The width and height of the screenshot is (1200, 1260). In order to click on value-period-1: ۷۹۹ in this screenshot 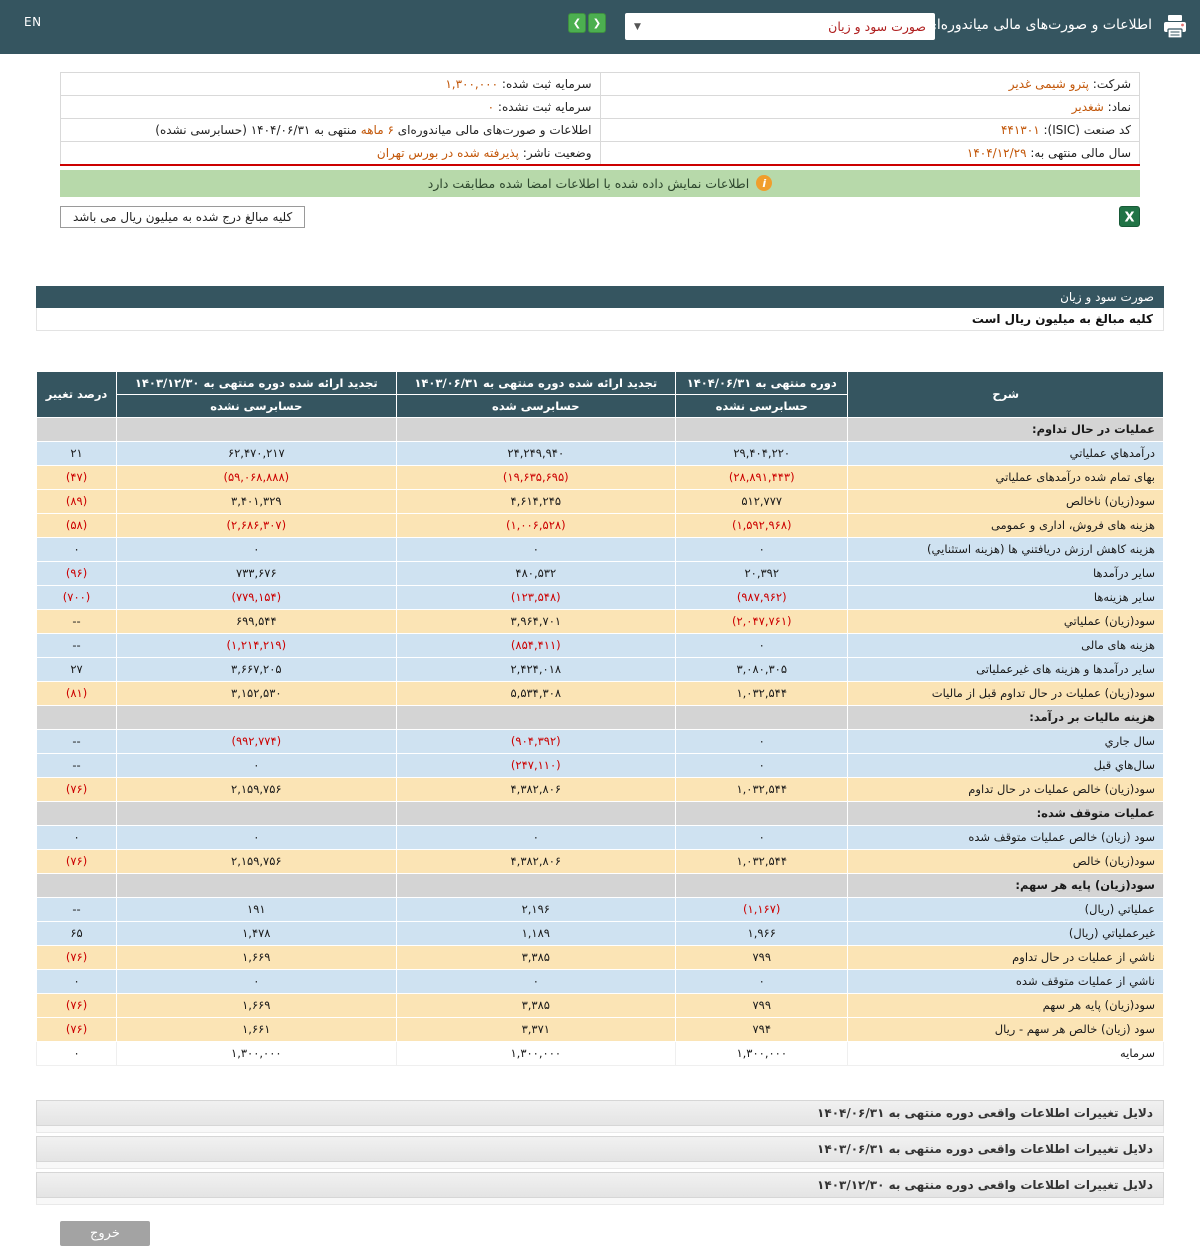, I will do `click(762, 1005)`.